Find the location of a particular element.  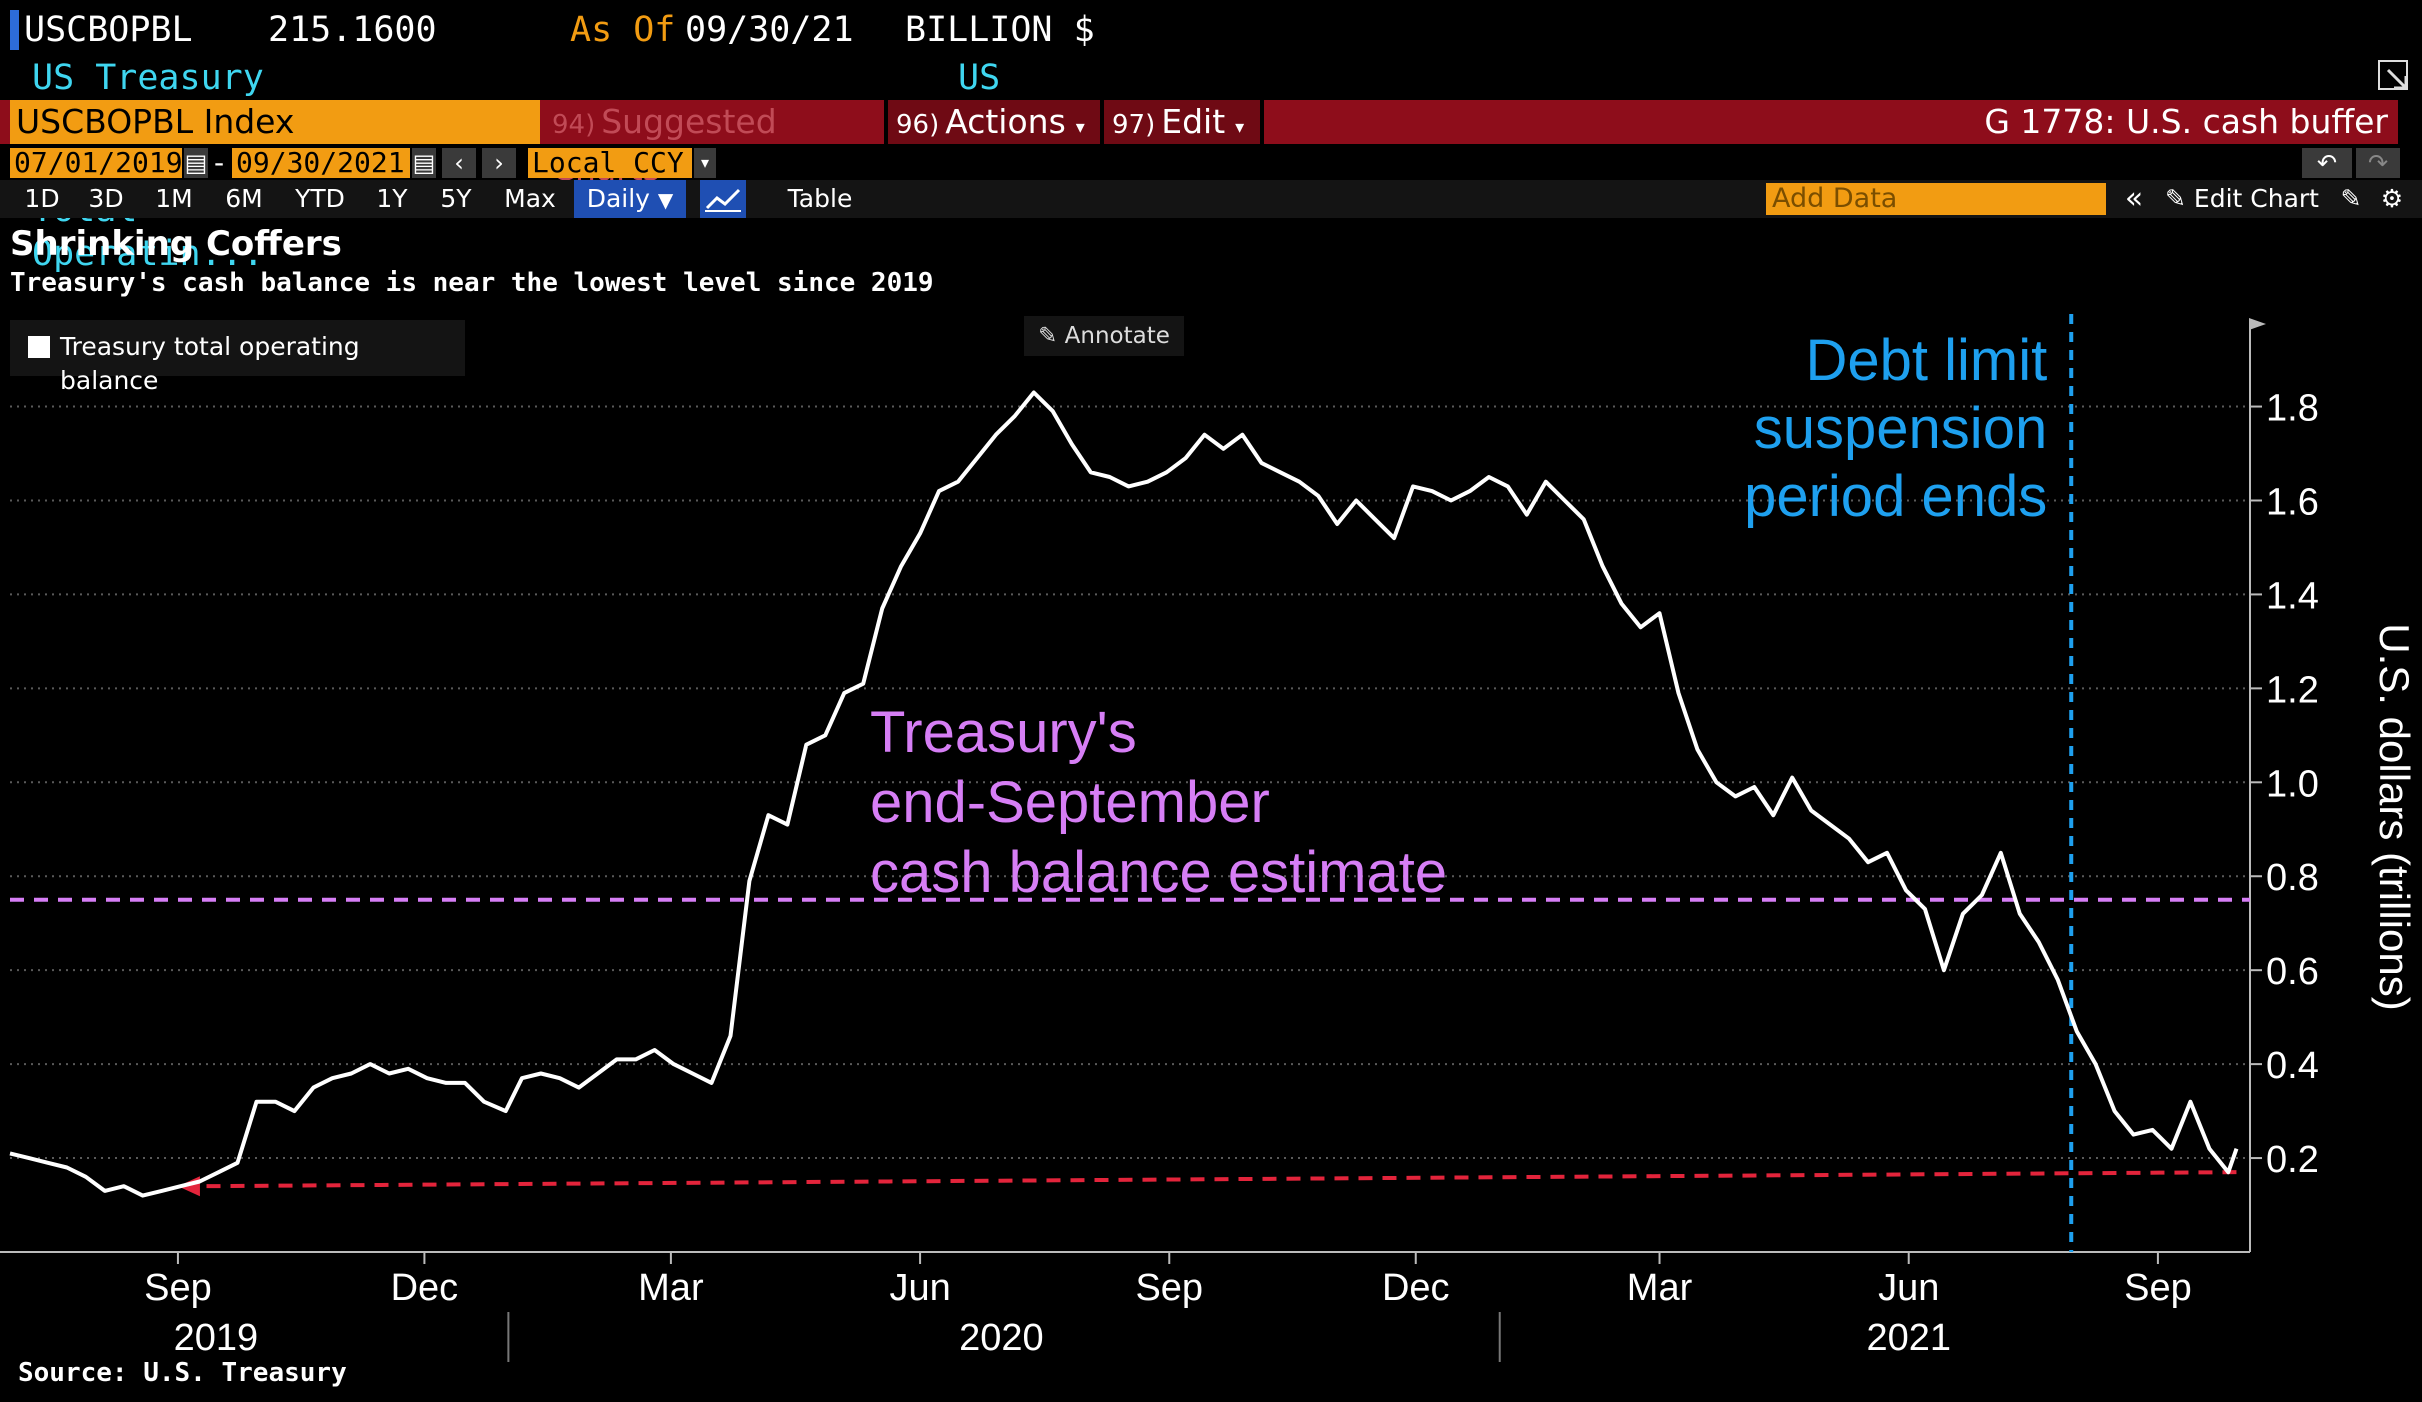

annotate-label: Annotate is located at coordinates (1117, 336).